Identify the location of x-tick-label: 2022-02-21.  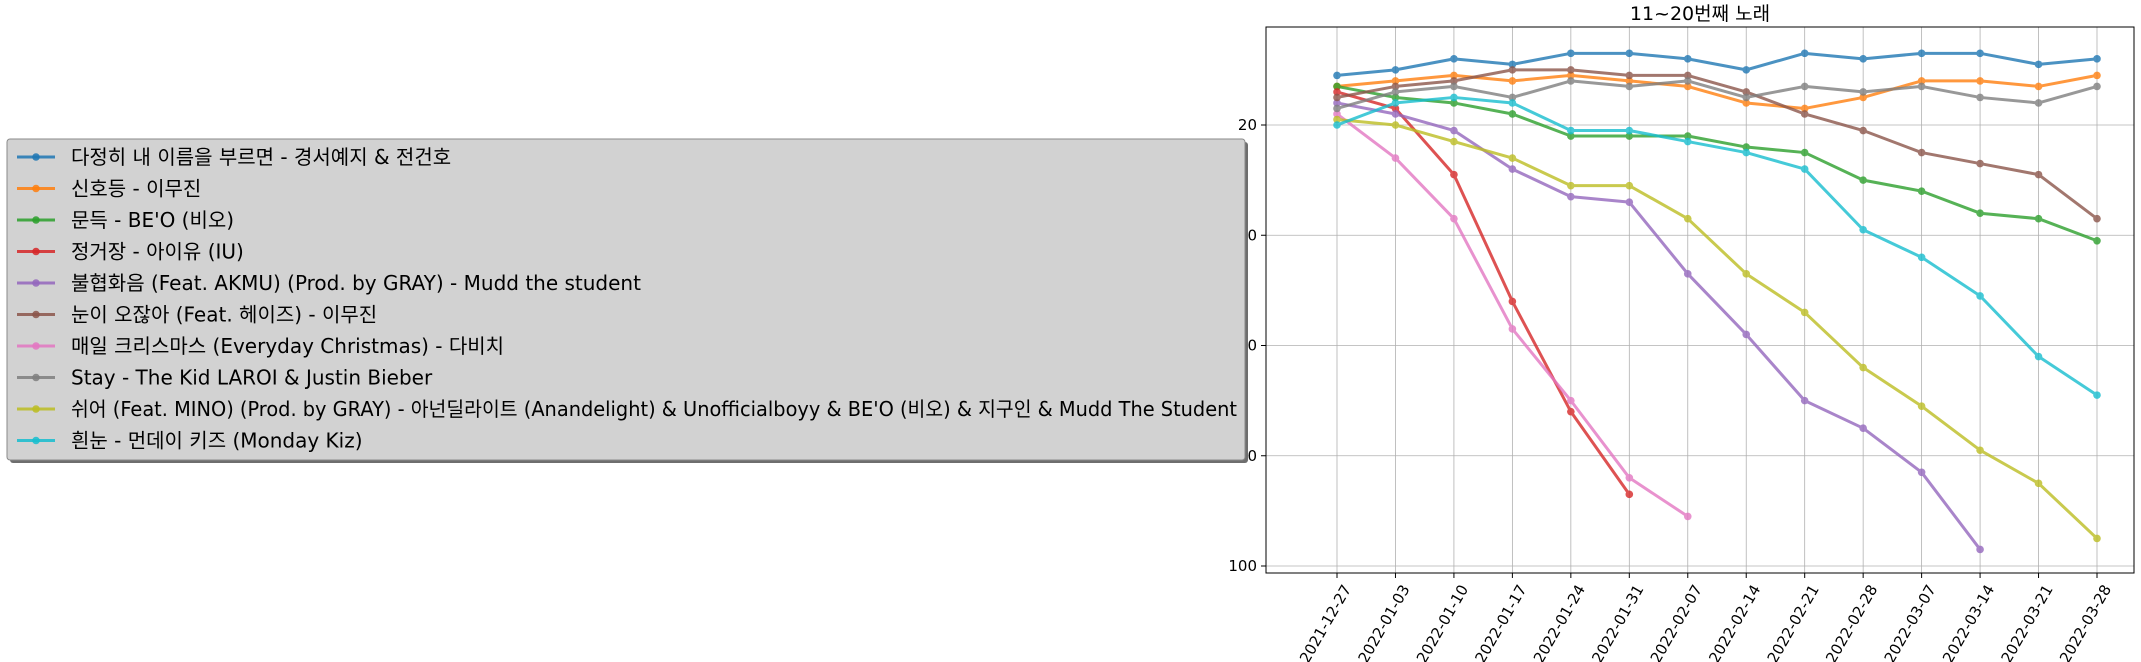
(1793, 622).